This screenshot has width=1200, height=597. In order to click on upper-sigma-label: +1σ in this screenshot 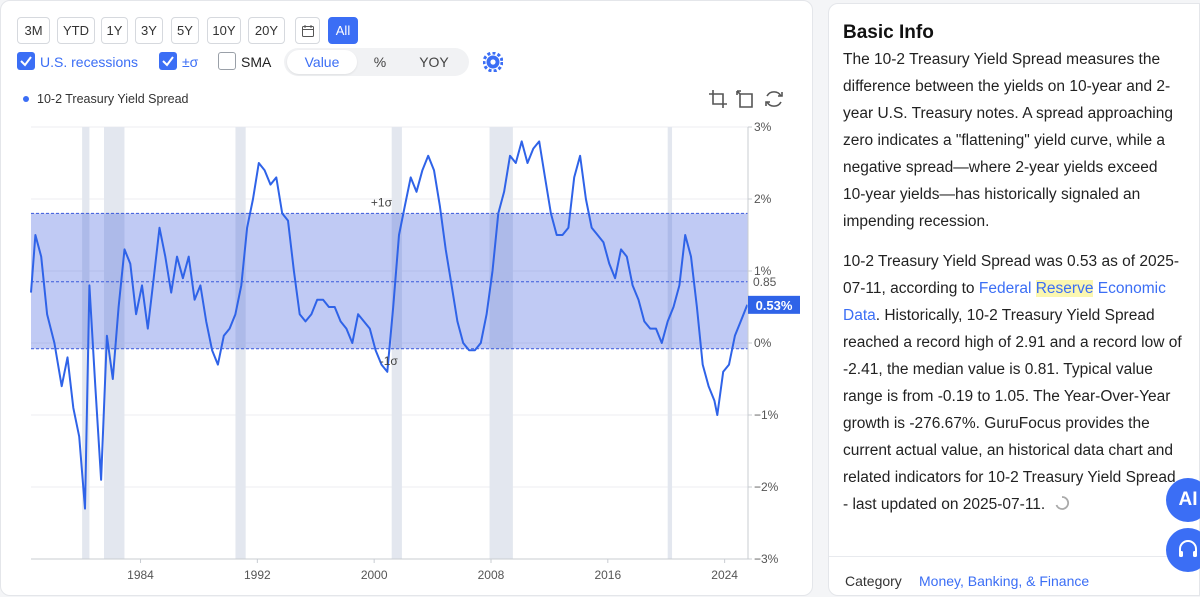, I will do `click(382, 202)`.